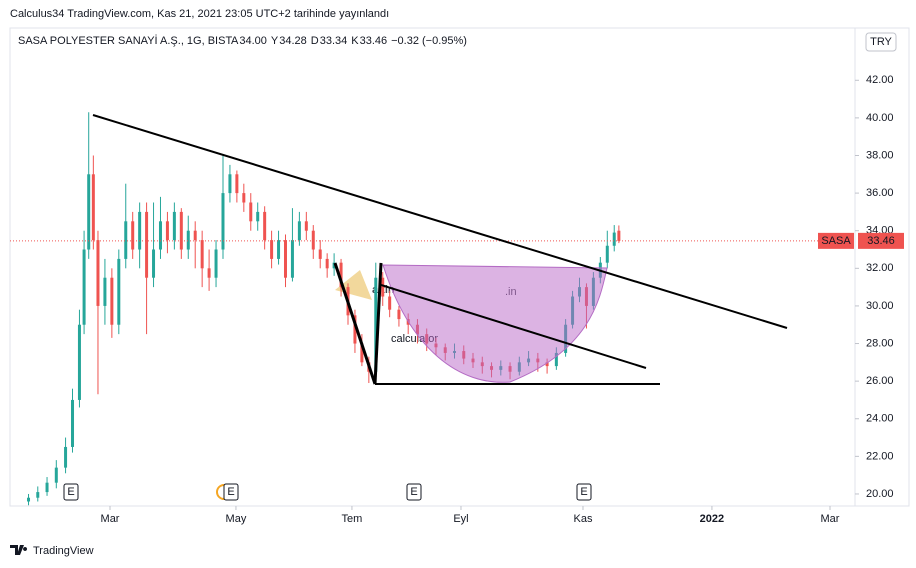 Image resolution: width=916 pixels, height=568 pixels. I want to click on y-tick-label: 30.00, so click(880, 306).